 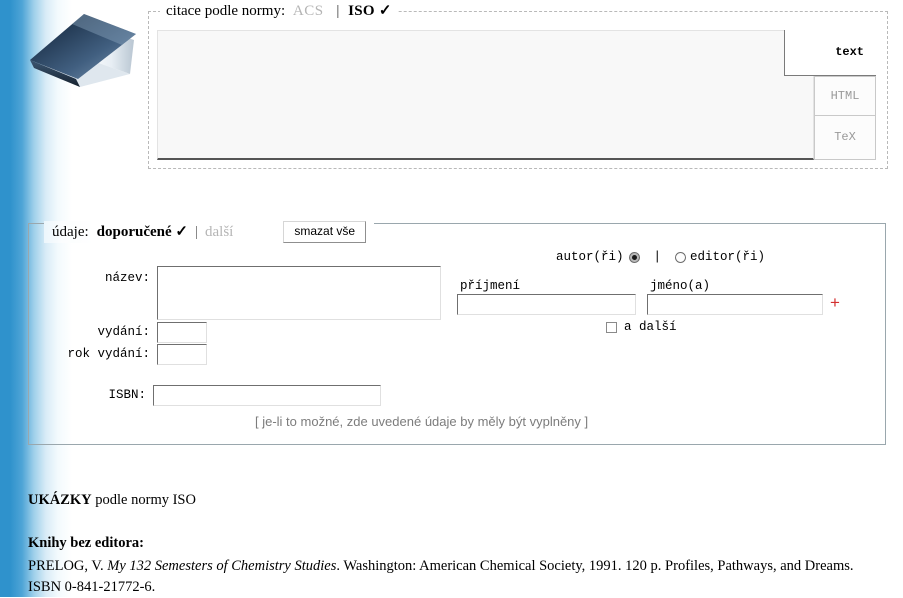 I want to click on jmeno-input, so click(x=735, y=304).